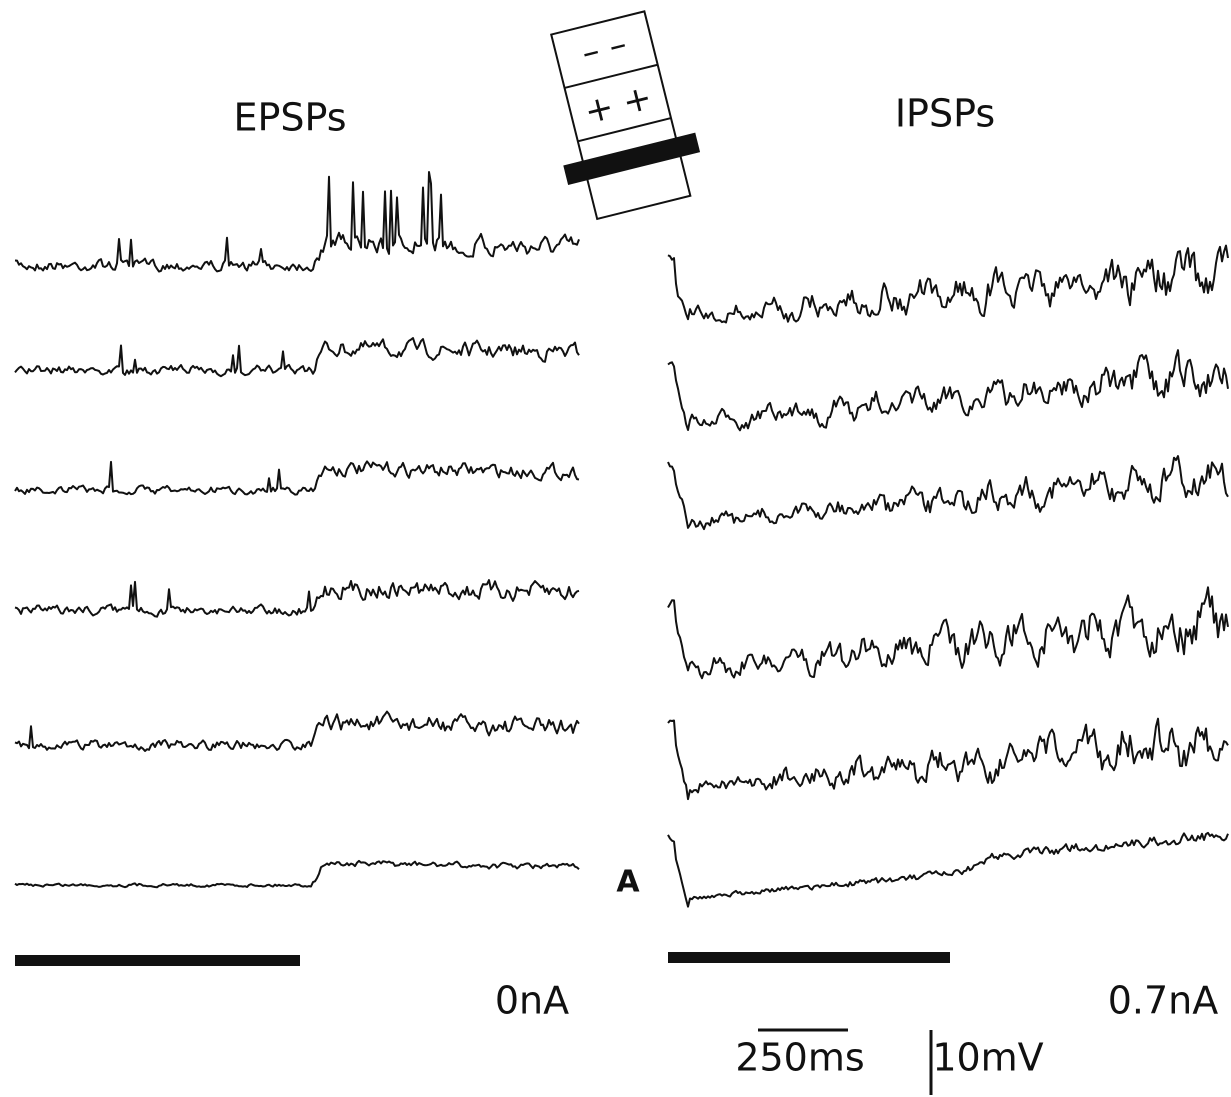  What do you see at coordinates (625, 115) in the screenshot?
I see `electrode: – – + +` at bounding box center [625, 115].